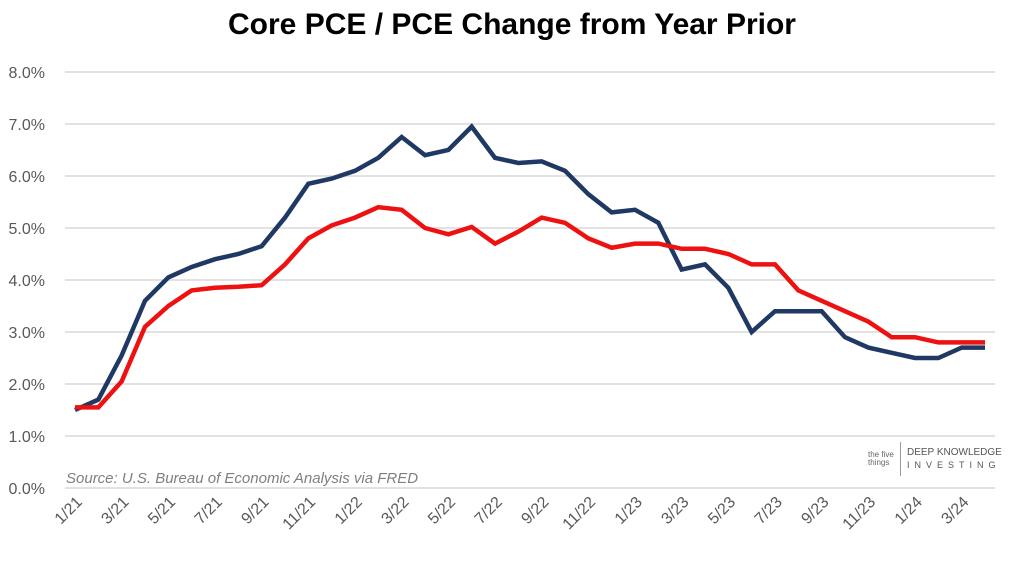  What do you see at coordinates (209, 511) in the screenshot?
I see `x-tick-label: 7/21` at bounding box center [209, 511].